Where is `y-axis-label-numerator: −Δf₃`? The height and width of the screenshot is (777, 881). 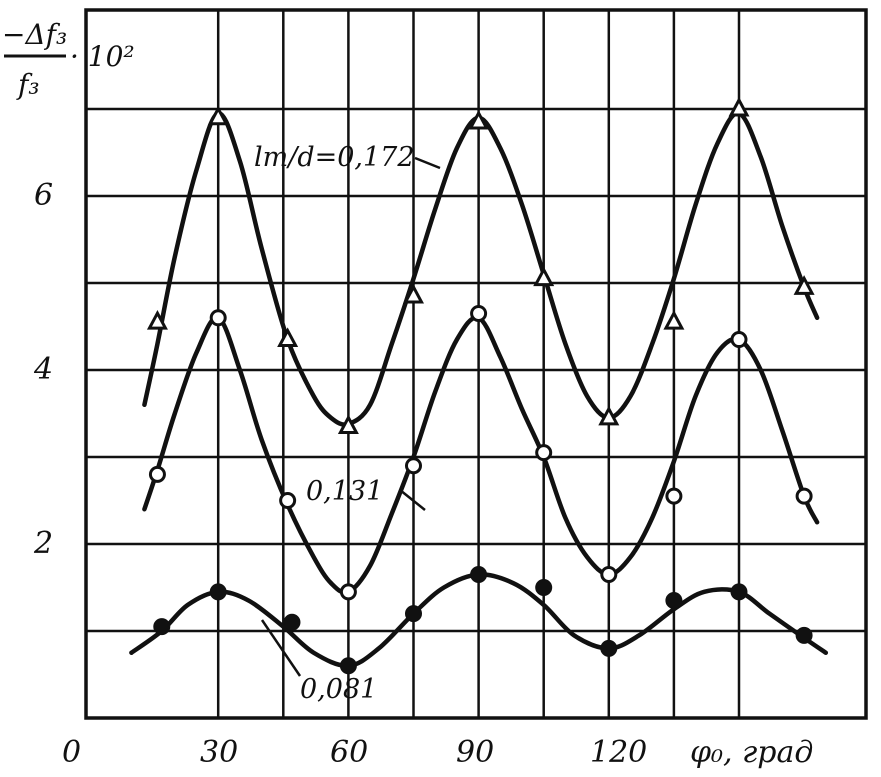 y-axis-label-numerator: −Δf₃ is located at coordinates (34, 34).